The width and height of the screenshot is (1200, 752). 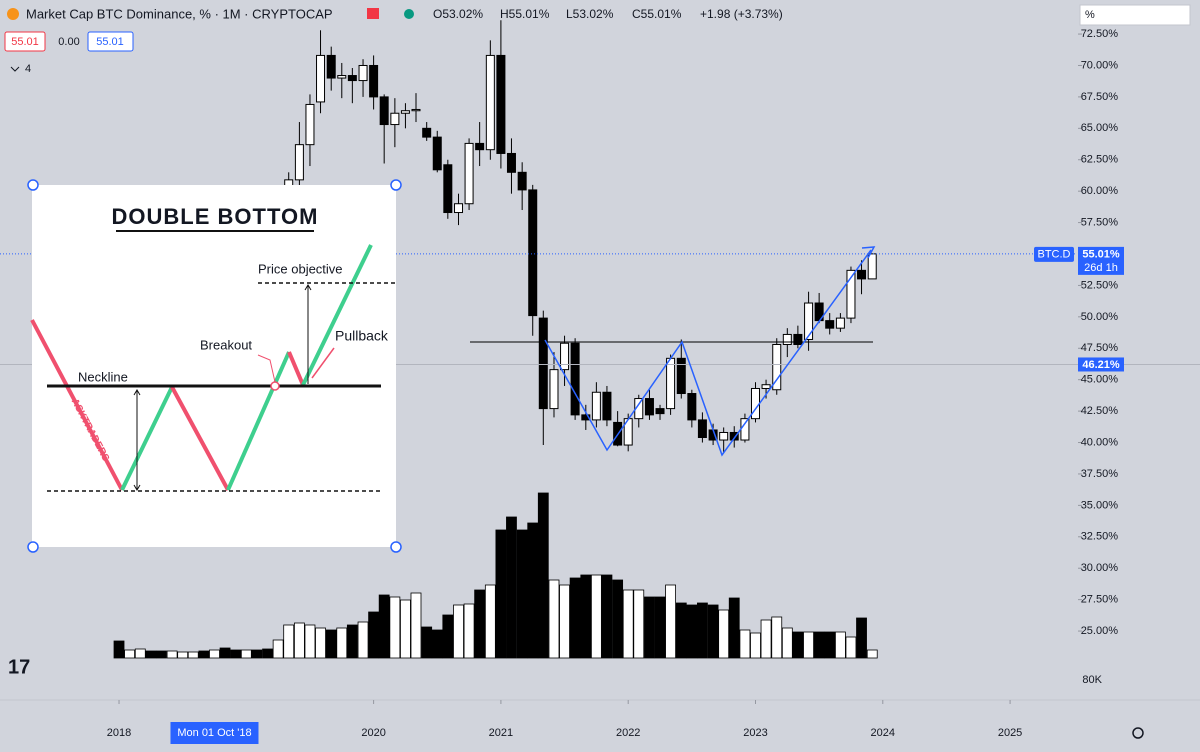 I want to click on sell-price: 55.01, so click(x=25, y=42).